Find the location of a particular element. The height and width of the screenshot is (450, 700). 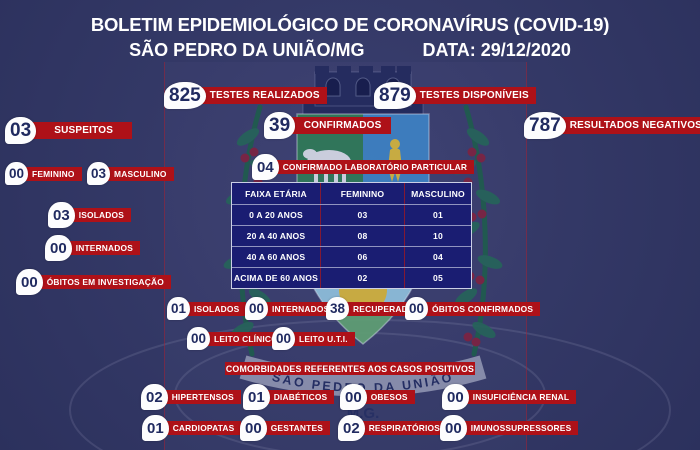

stat-value: 02 is located at coordinates (154, 397).